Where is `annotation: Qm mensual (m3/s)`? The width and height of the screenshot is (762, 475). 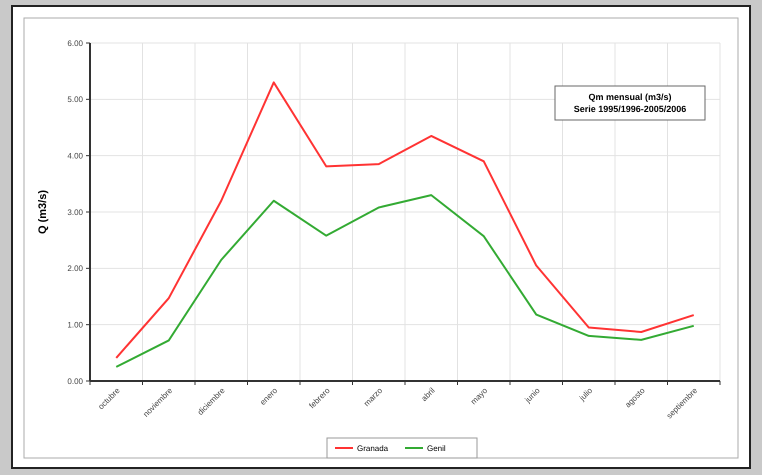 annotation: Qm mensual (m3/s) is located at coordinates (630, 97).